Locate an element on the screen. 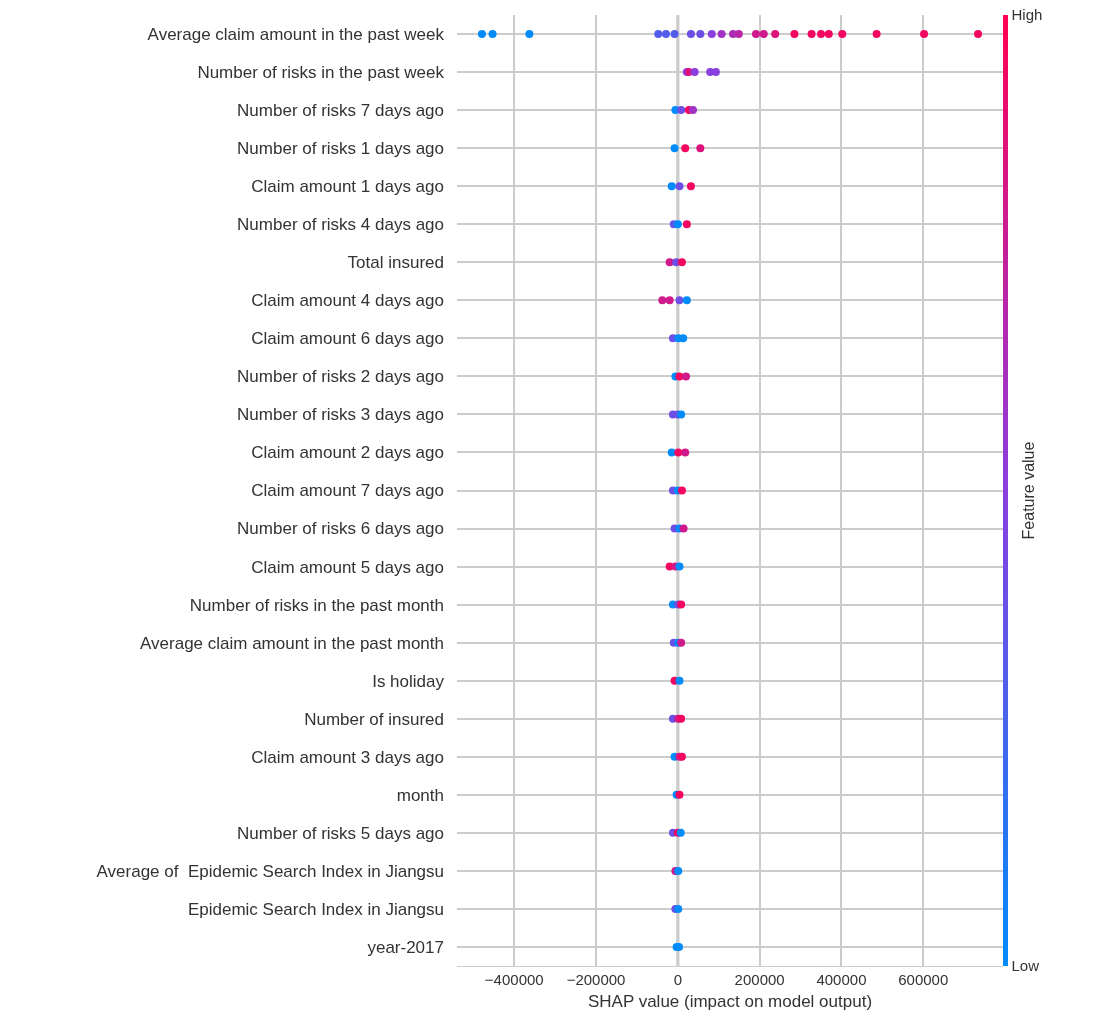 Image resolution: width=1106 pixels, height=1028 pixels. y-tick-label: Average claim amount in the past week is located at coordinates (296, 34).